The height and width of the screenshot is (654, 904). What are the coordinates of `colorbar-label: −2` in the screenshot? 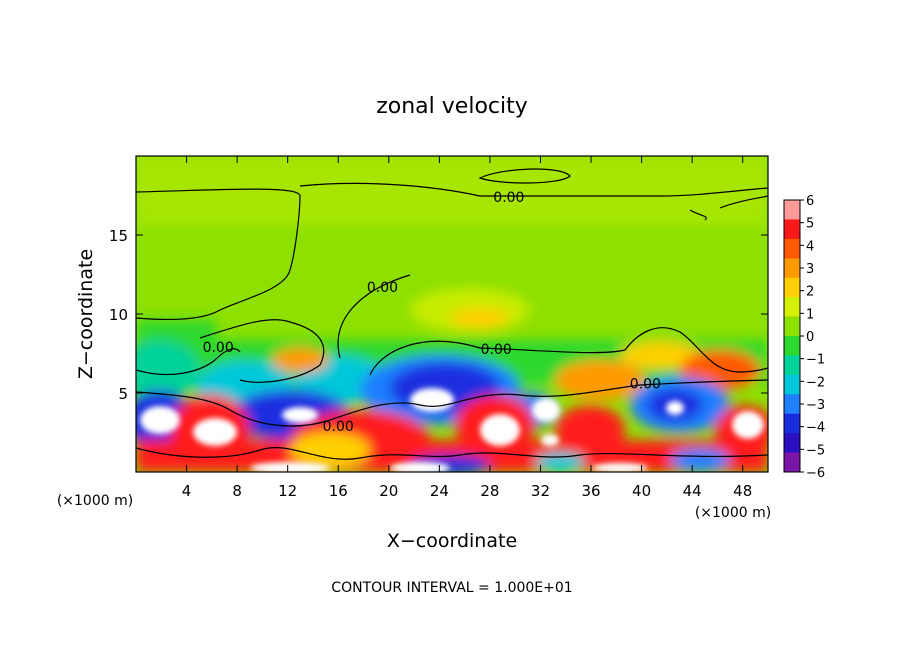 It's located at (815, 382).